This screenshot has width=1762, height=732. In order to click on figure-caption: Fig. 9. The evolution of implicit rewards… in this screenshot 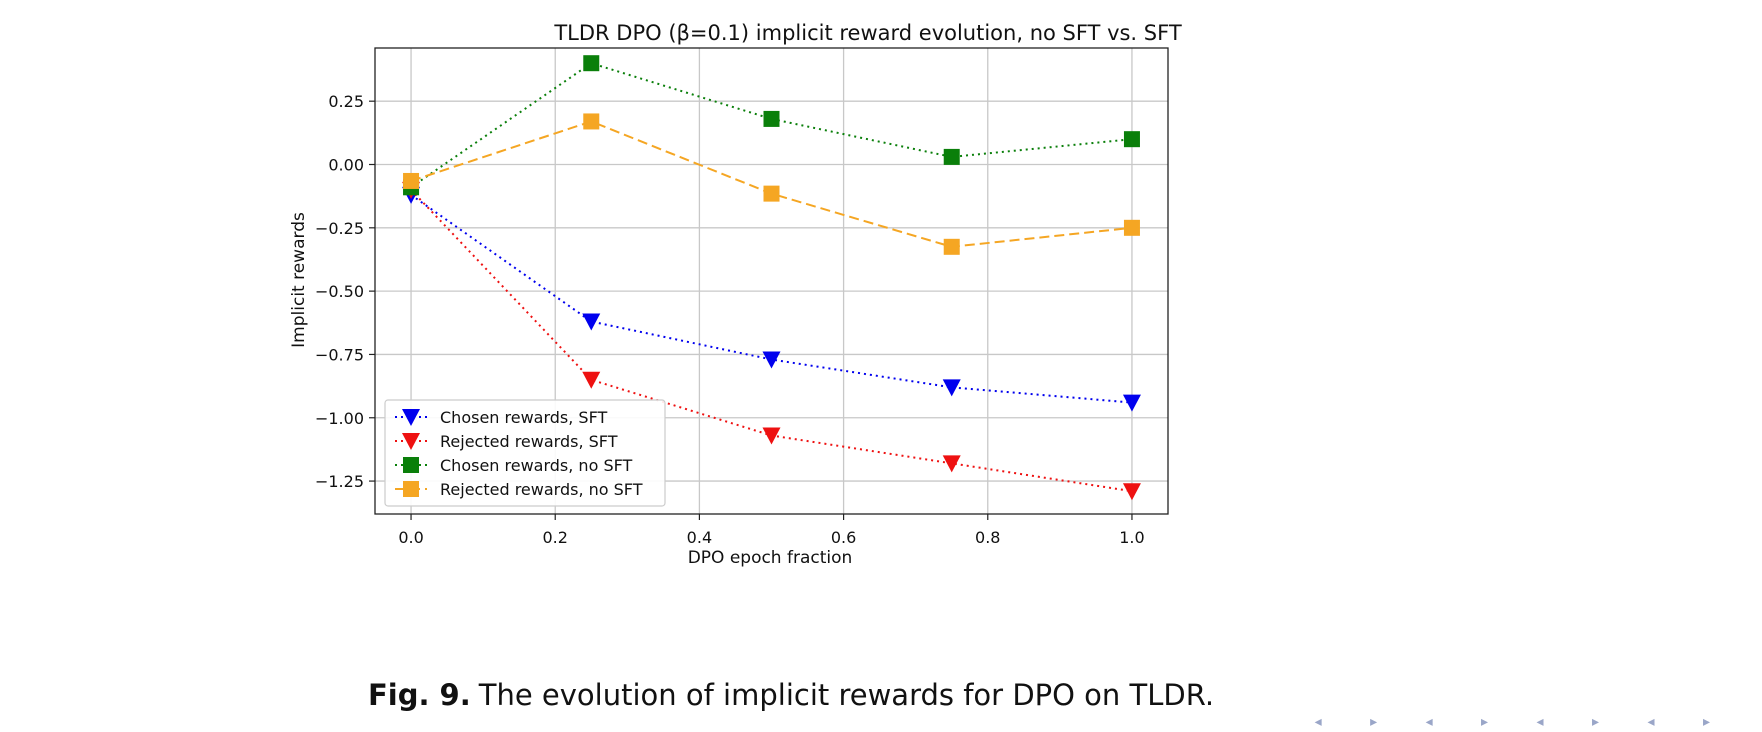, I will do `click(836, 695)`.